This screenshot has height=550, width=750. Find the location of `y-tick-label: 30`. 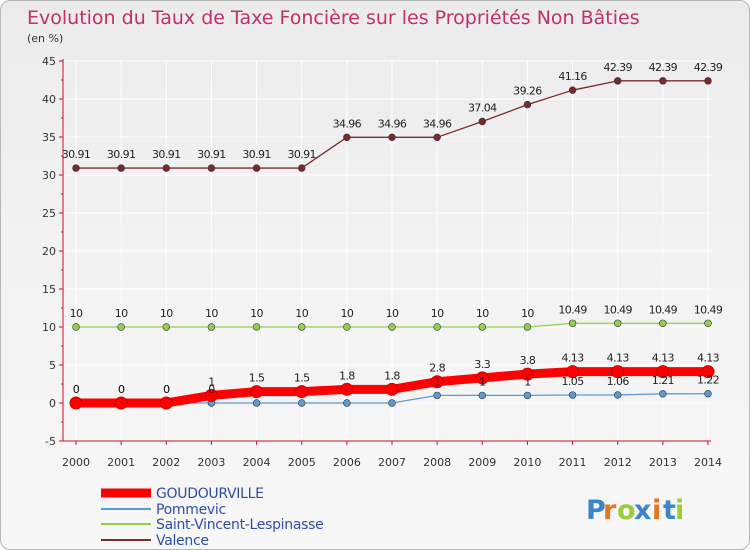

y-tick-label: 30 is located at coordinates (49, 175).